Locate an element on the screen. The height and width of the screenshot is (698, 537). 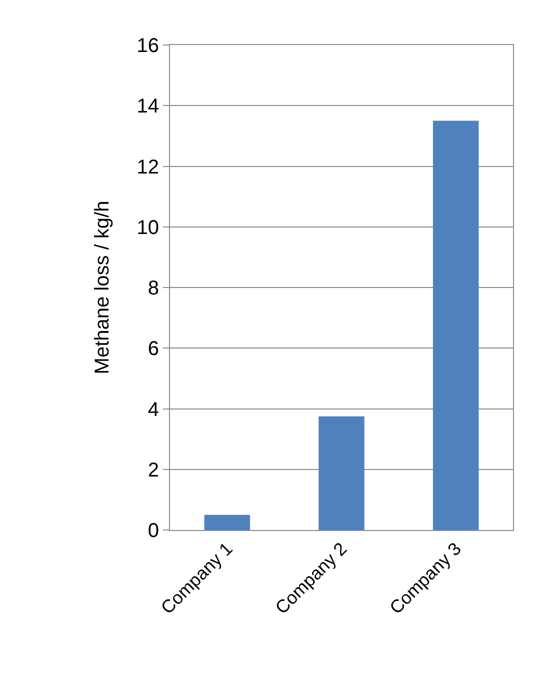
y-tick-label: 12 is located at coordinates (147, 167).